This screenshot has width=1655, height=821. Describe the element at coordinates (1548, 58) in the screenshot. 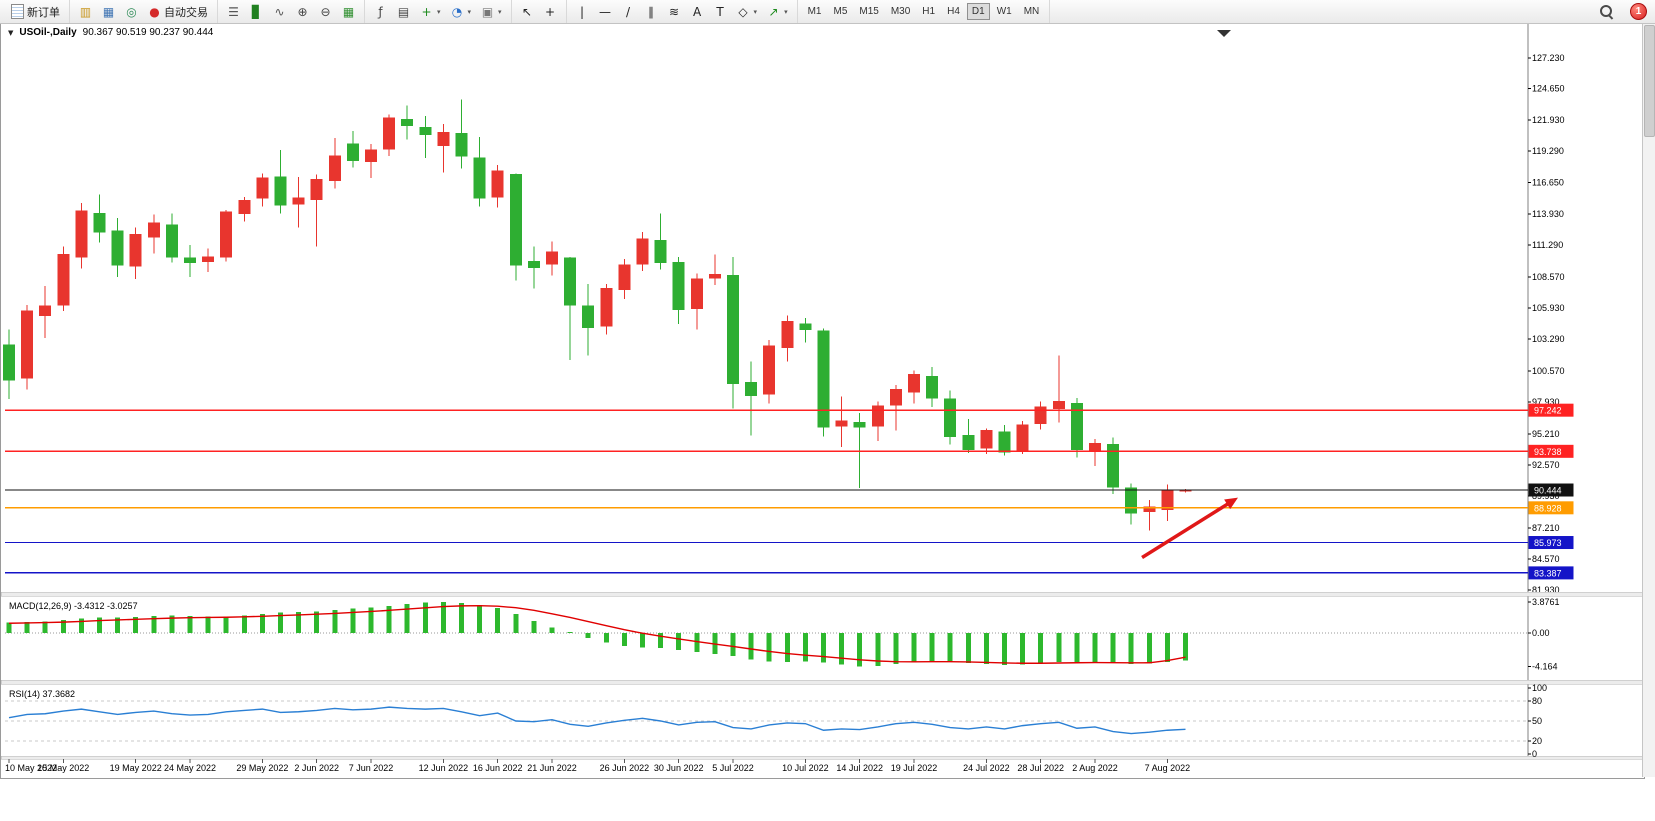

I see `svg-text: 127.230` at that location.